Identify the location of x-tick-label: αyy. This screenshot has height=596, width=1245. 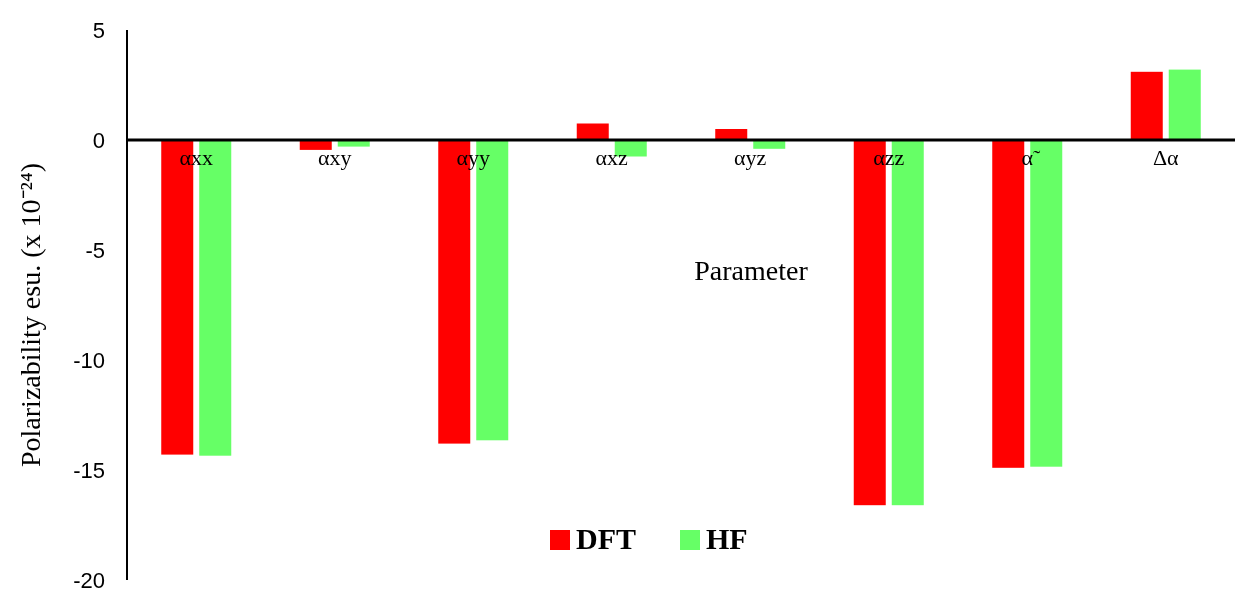
(473, 157).